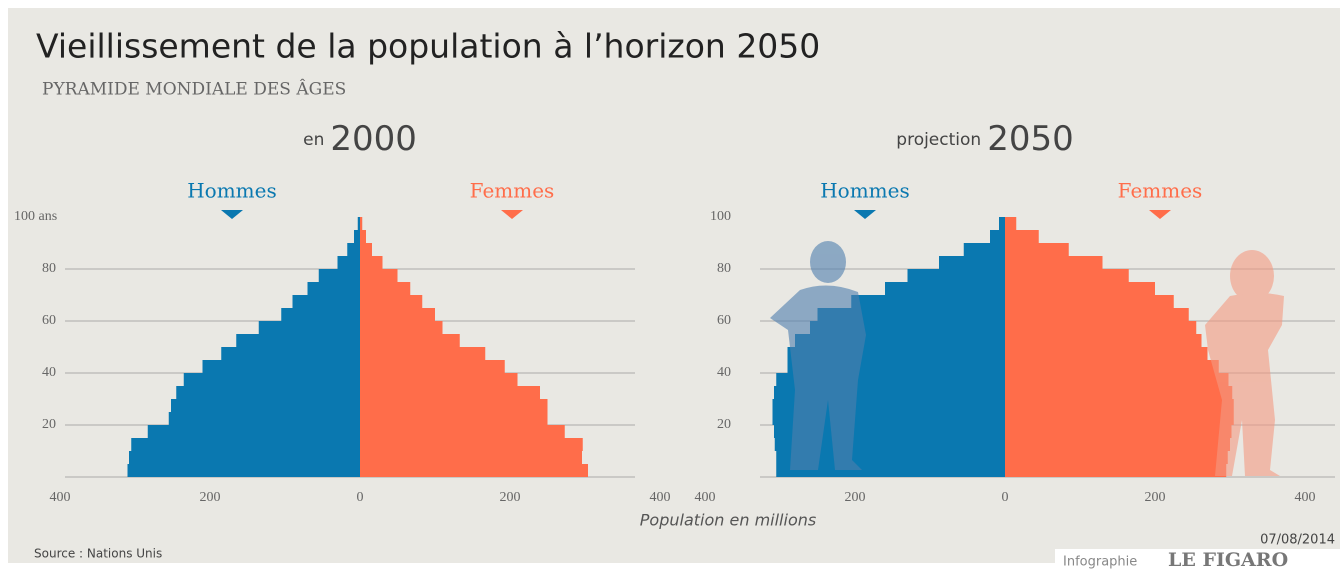 This screenshot has height=570, width=1340. Describe the element at coordinates (720, 216) in the screenshot. I see `y-tick-label: 100` at that location.